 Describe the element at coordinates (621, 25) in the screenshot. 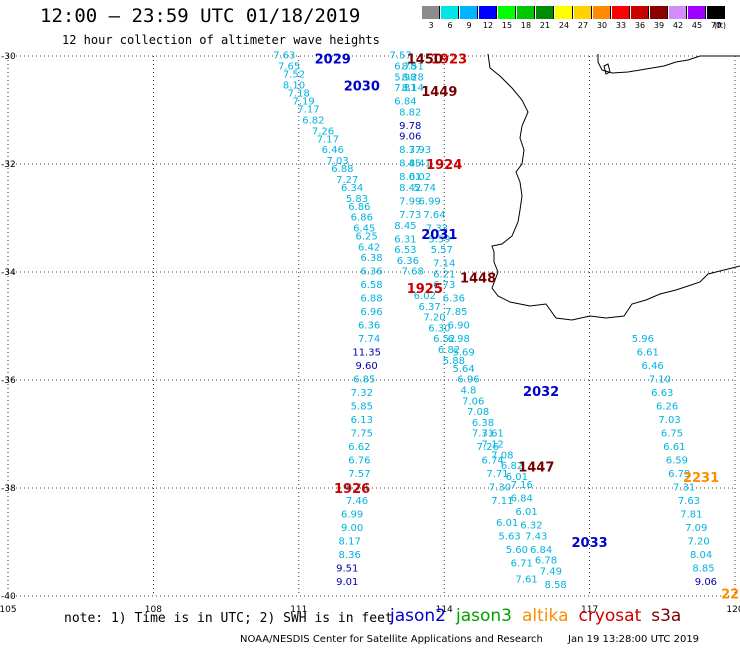

I see `colorbar-label: 33` at that location.